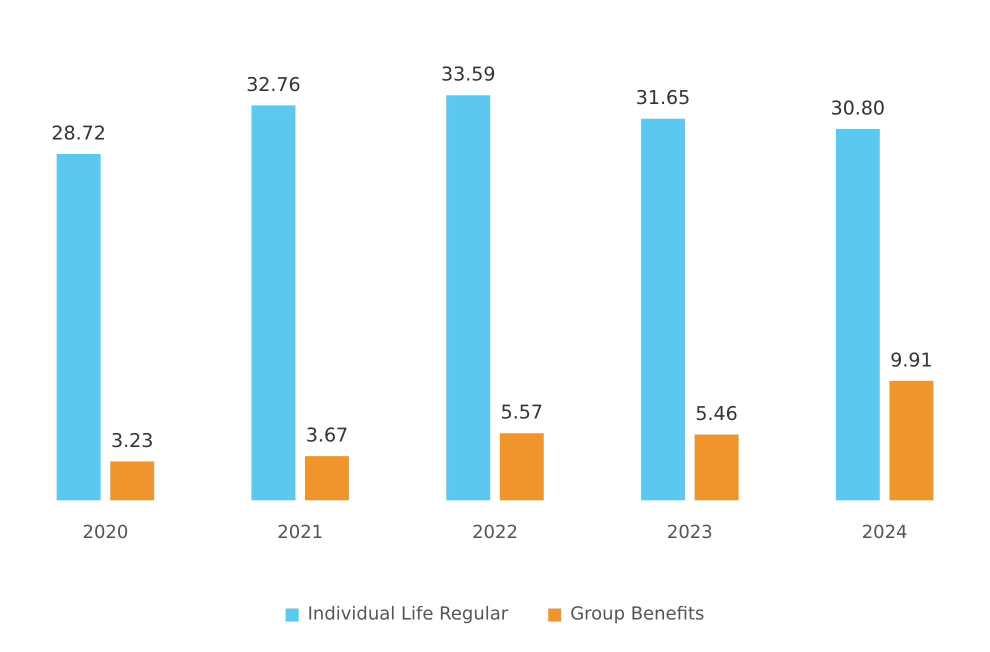 Image resolution: width=990 pixels, height=652 pixels. Describe the element at coordinates (495, 532) in the screenshot. I see `x-tick-label: 2022` at that location.